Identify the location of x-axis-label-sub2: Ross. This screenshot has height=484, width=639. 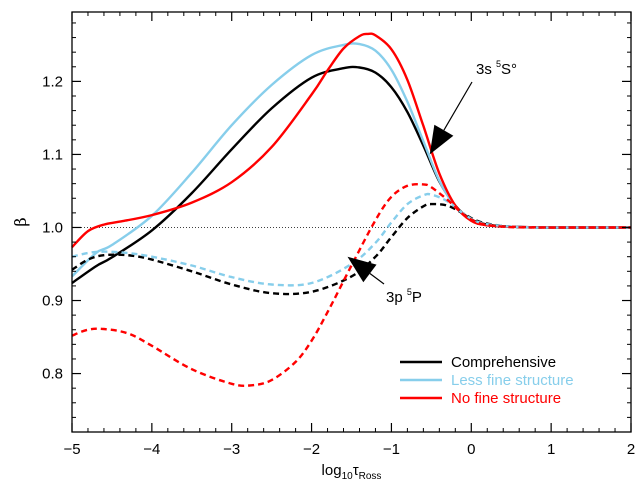
(370, 476).